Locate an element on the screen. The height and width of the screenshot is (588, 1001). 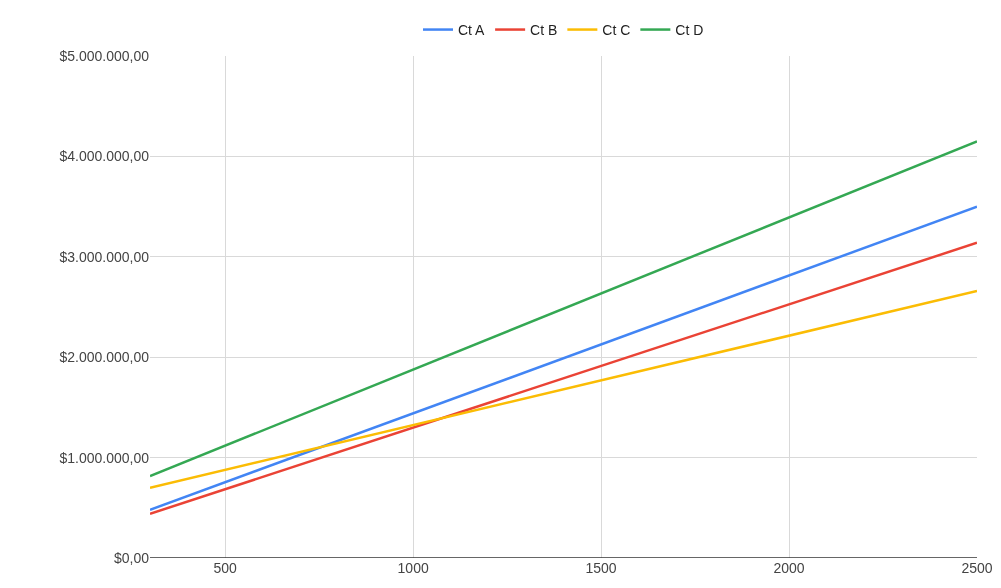
y-tick-label: $4.000.000,00 is located at coordinates (104, 156).